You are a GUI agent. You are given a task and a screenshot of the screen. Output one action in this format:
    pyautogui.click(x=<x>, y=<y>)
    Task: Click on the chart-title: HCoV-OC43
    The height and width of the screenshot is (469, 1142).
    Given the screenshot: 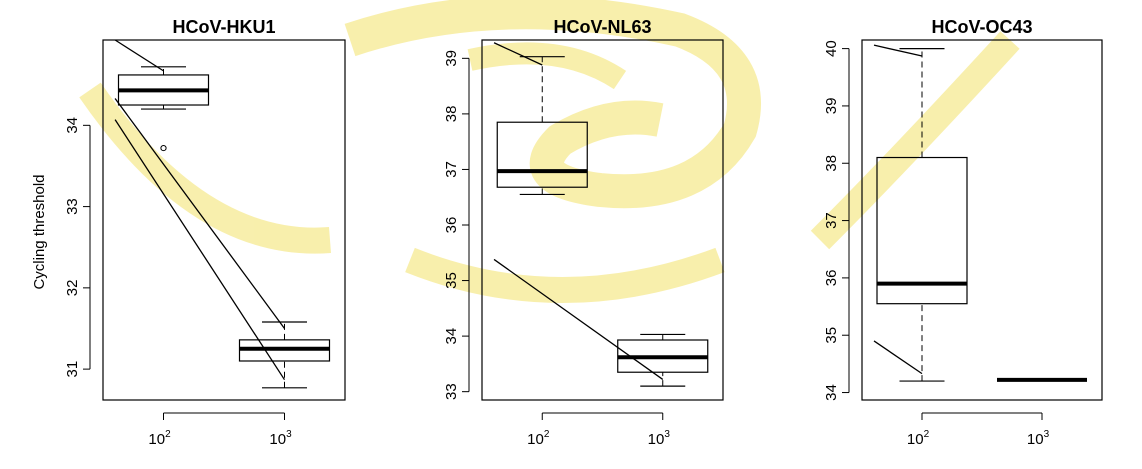 What is the action you would take?
    pyautogui.click(x=981, y=27)
    